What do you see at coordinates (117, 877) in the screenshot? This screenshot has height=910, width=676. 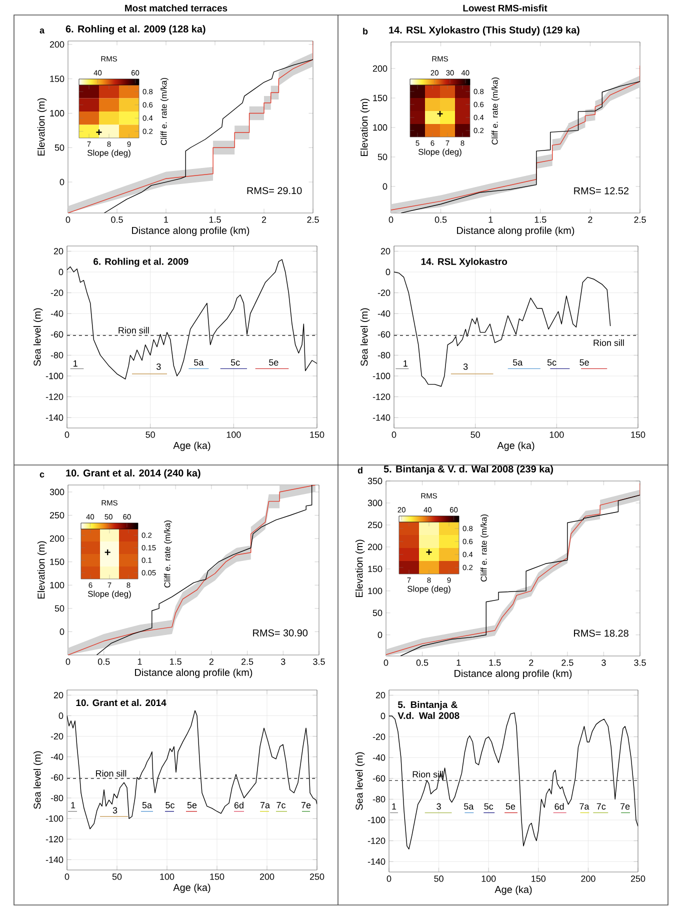 I see `x-tick-label: 50` at bounding box center [117, 877].